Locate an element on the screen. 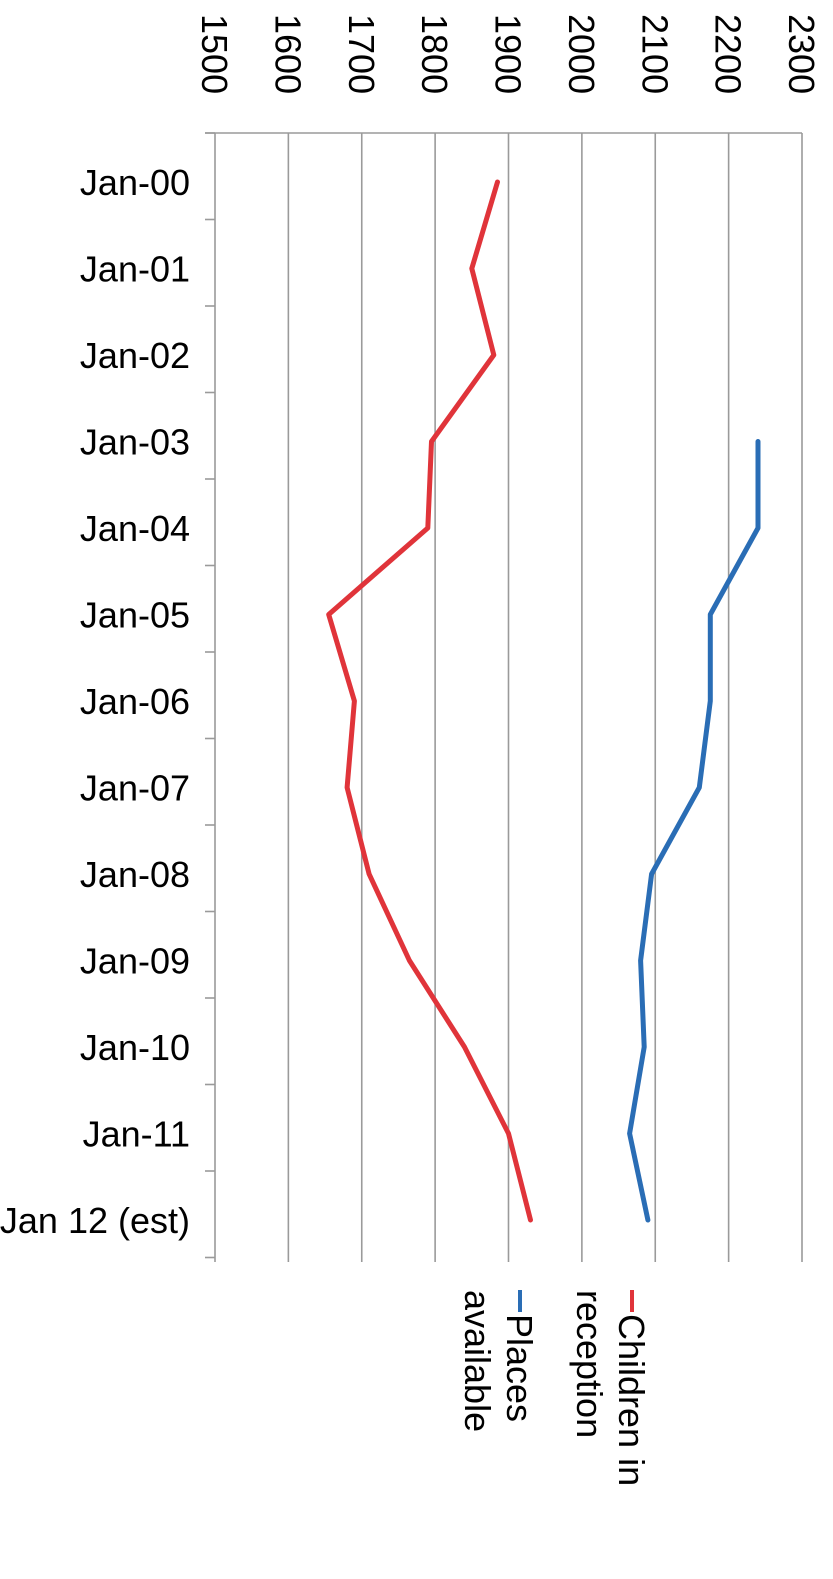 The image size is (833, 1579). value-tick-label: 1800 is located at coordinates (434, 54).